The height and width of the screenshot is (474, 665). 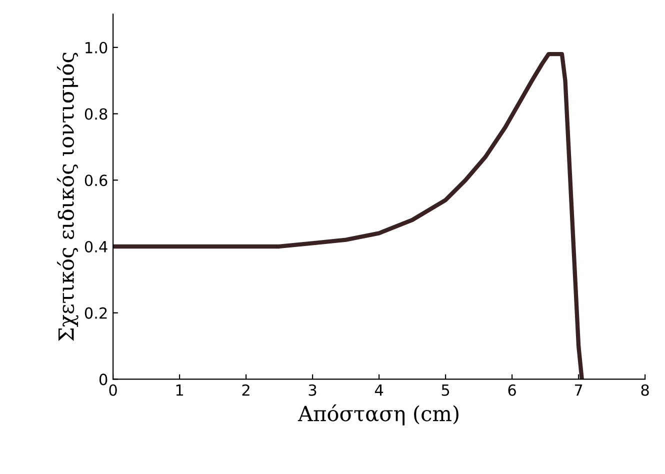 I want to click on x-tick-label: 8, so click(x=645, y=390).